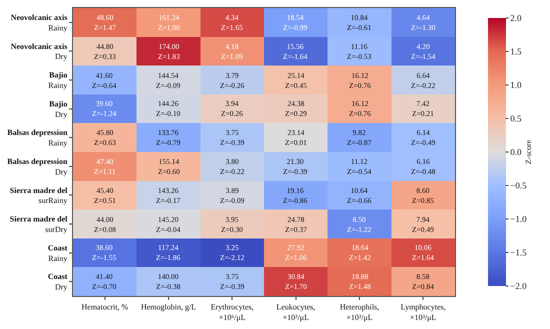 This screenshot has width=550, height=329. What do you see at coordinates (58, 282) in the screenshot?
I see `y-tick-label: Coast Dry` at bounding box center [58, 282].